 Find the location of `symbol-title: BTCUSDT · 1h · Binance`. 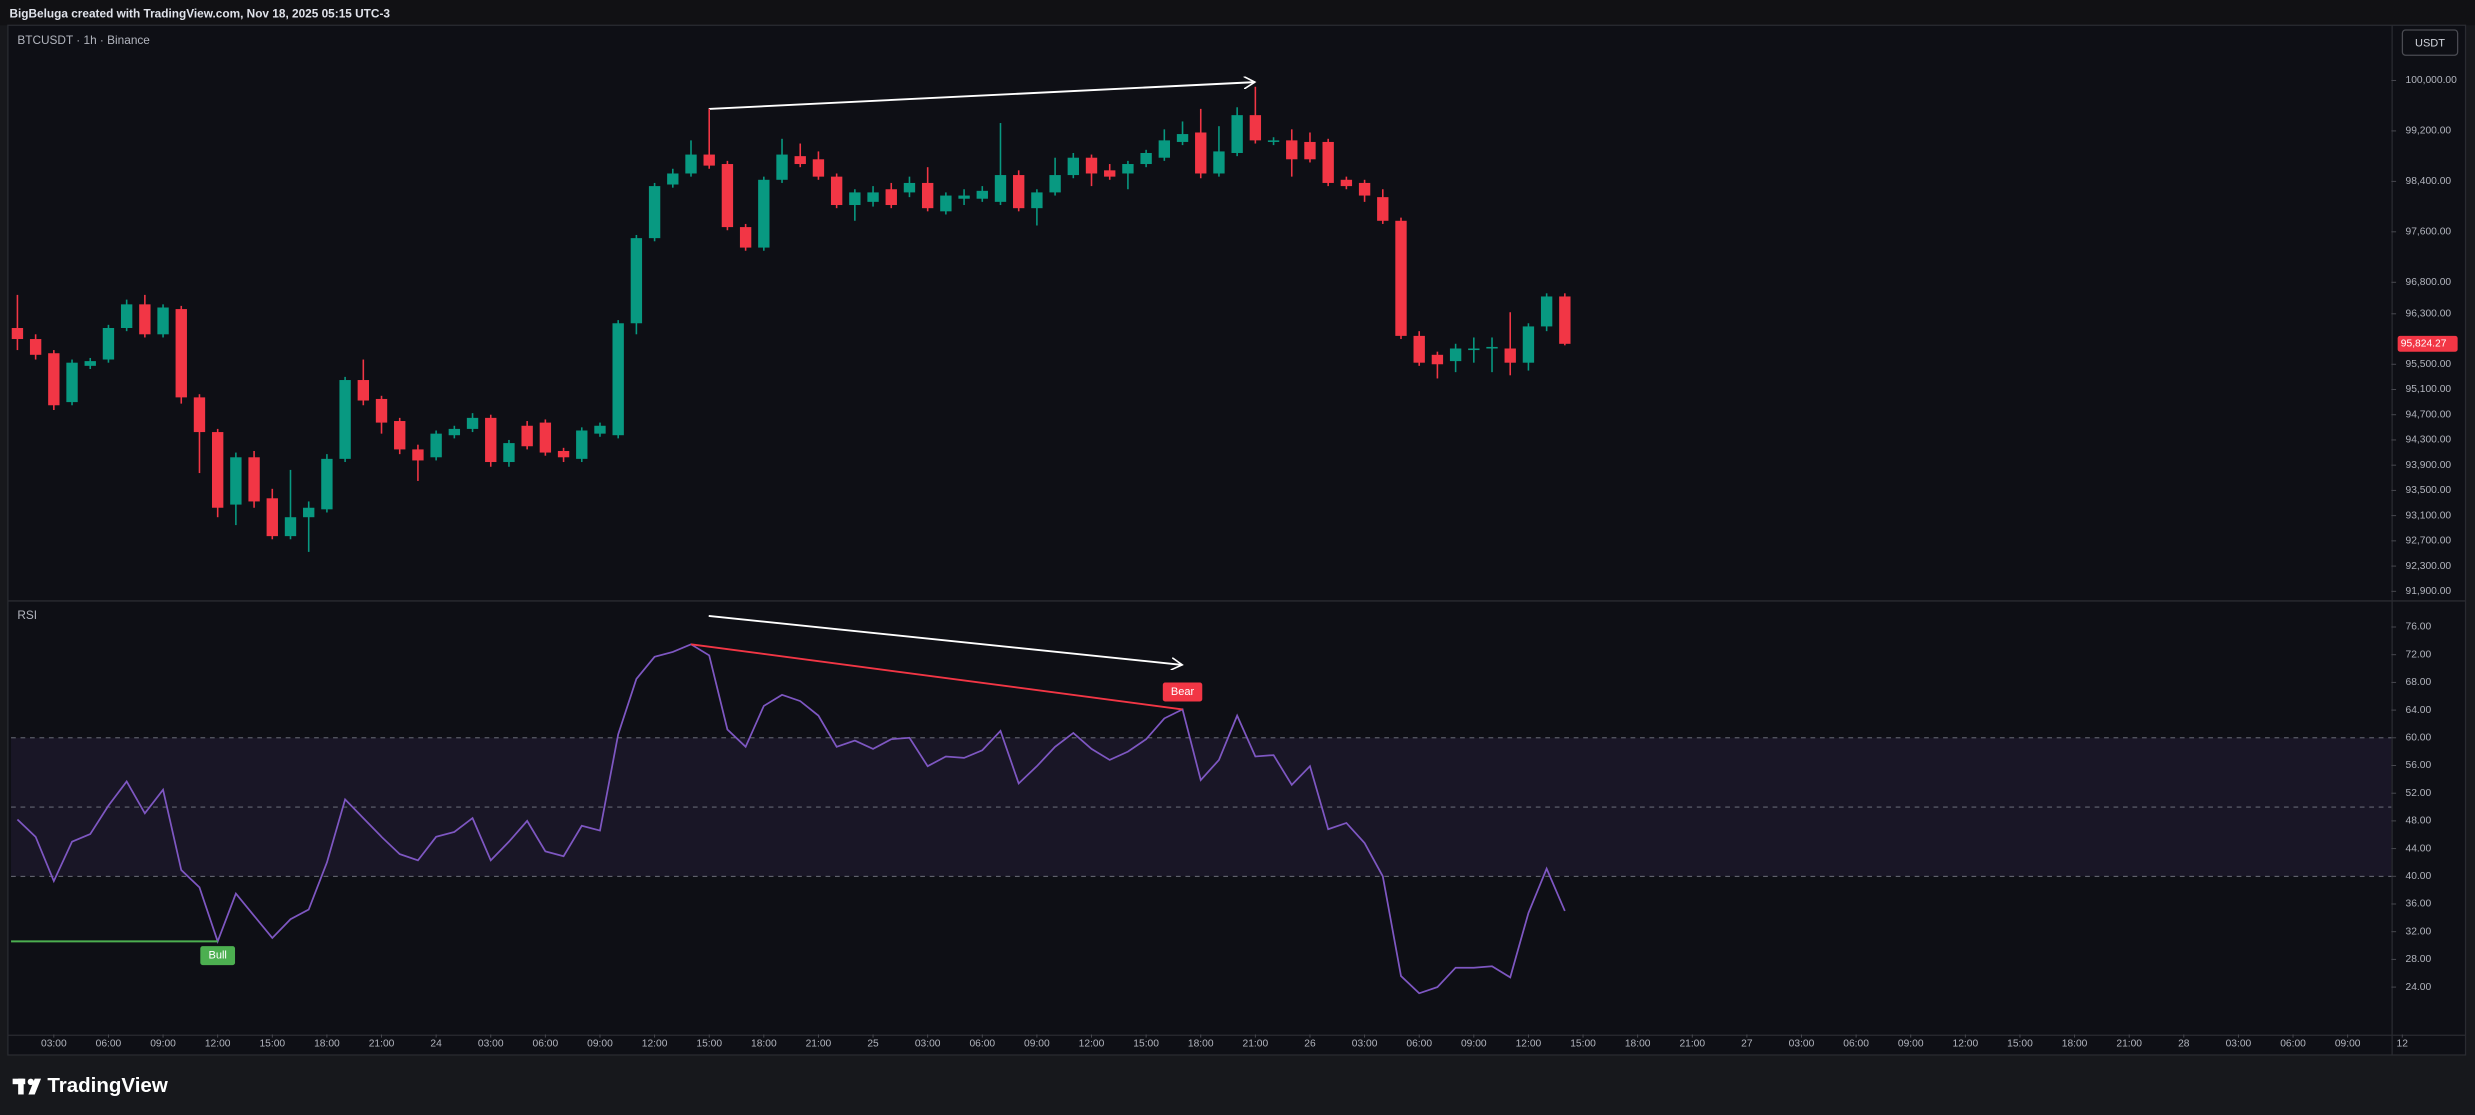

symbol-title: BTCUSDT · 1h · Binance is located at coordinates (83, 40).